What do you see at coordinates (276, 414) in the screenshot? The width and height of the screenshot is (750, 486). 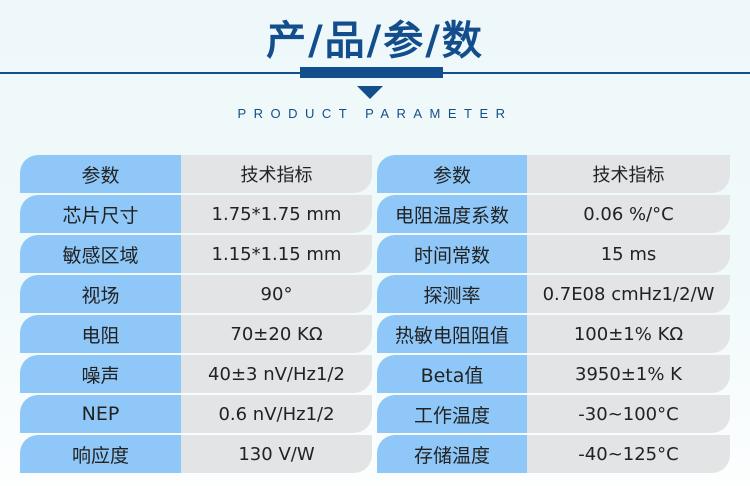 I see `param-value: 0.6 nV/Hz1/2` at bounding box center [276, 414].